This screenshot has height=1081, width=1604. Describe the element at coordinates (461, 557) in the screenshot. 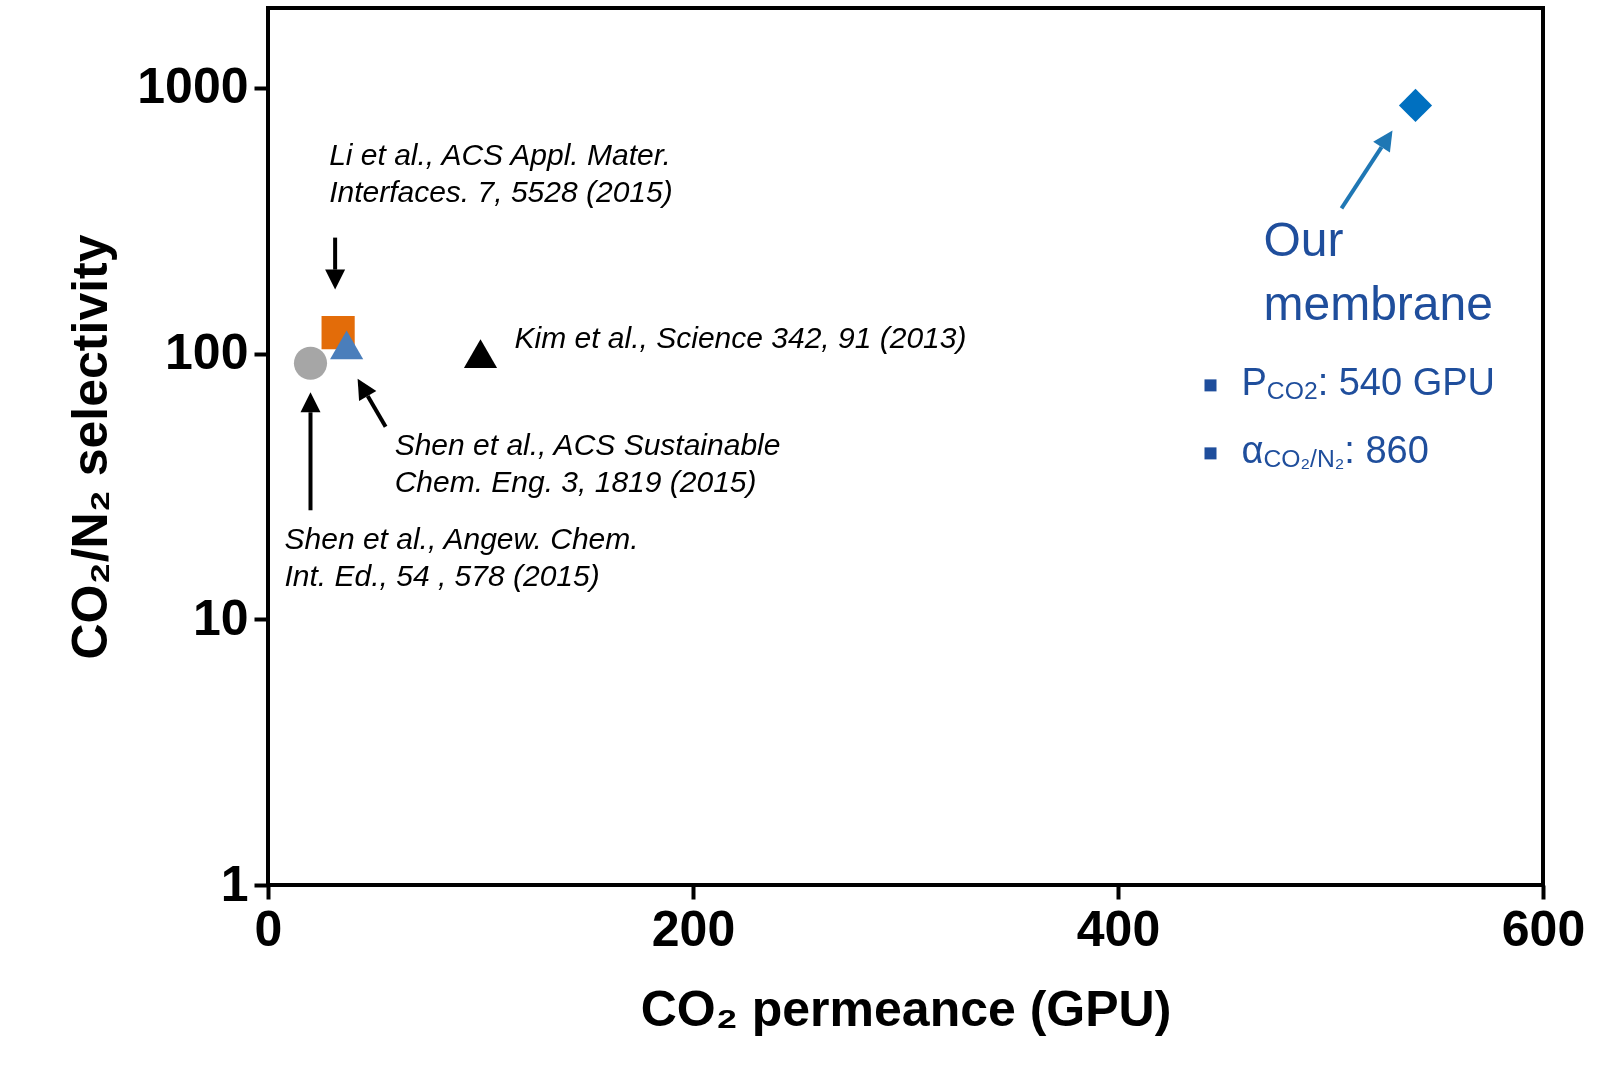

I see `annotation: Shen et al., Angew. Chem. Int. Ed., 54 , 578 (2015)` at that location.